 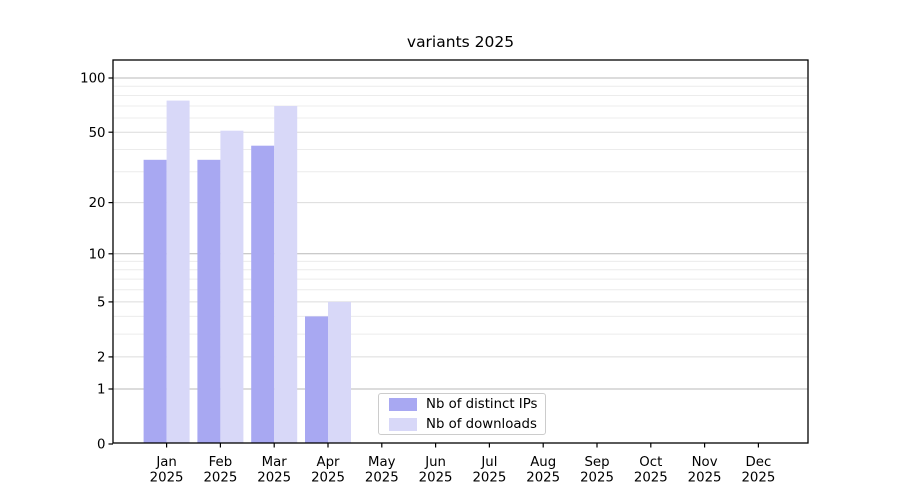 I want to click on x-tick-year-nov: 2025, so click(x=705, y=478).